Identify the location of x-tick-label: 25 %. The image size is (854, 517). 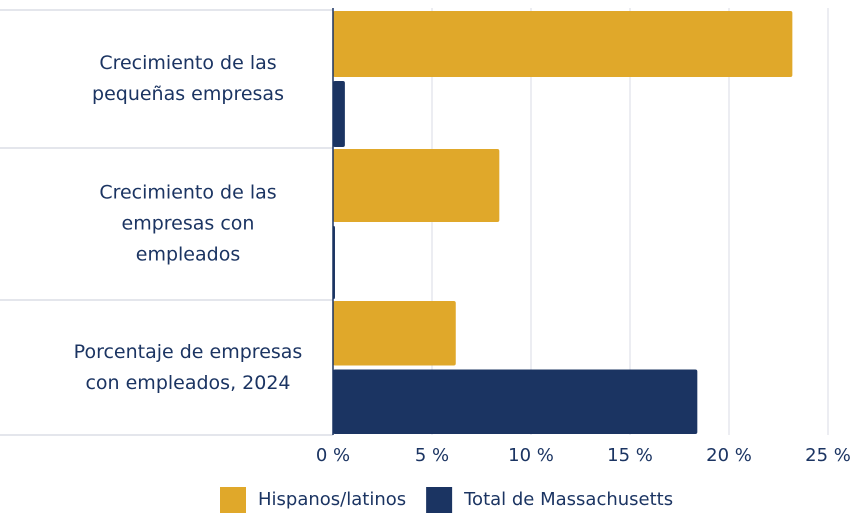
(828, 455).